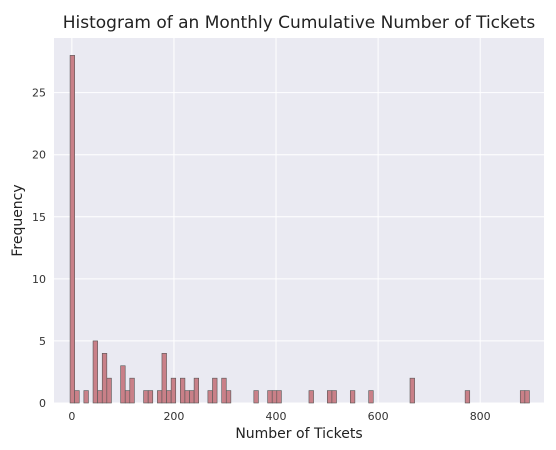  I want to click on y-axis-ticks: 0 5 10 15 20 25, so click(39, 248).